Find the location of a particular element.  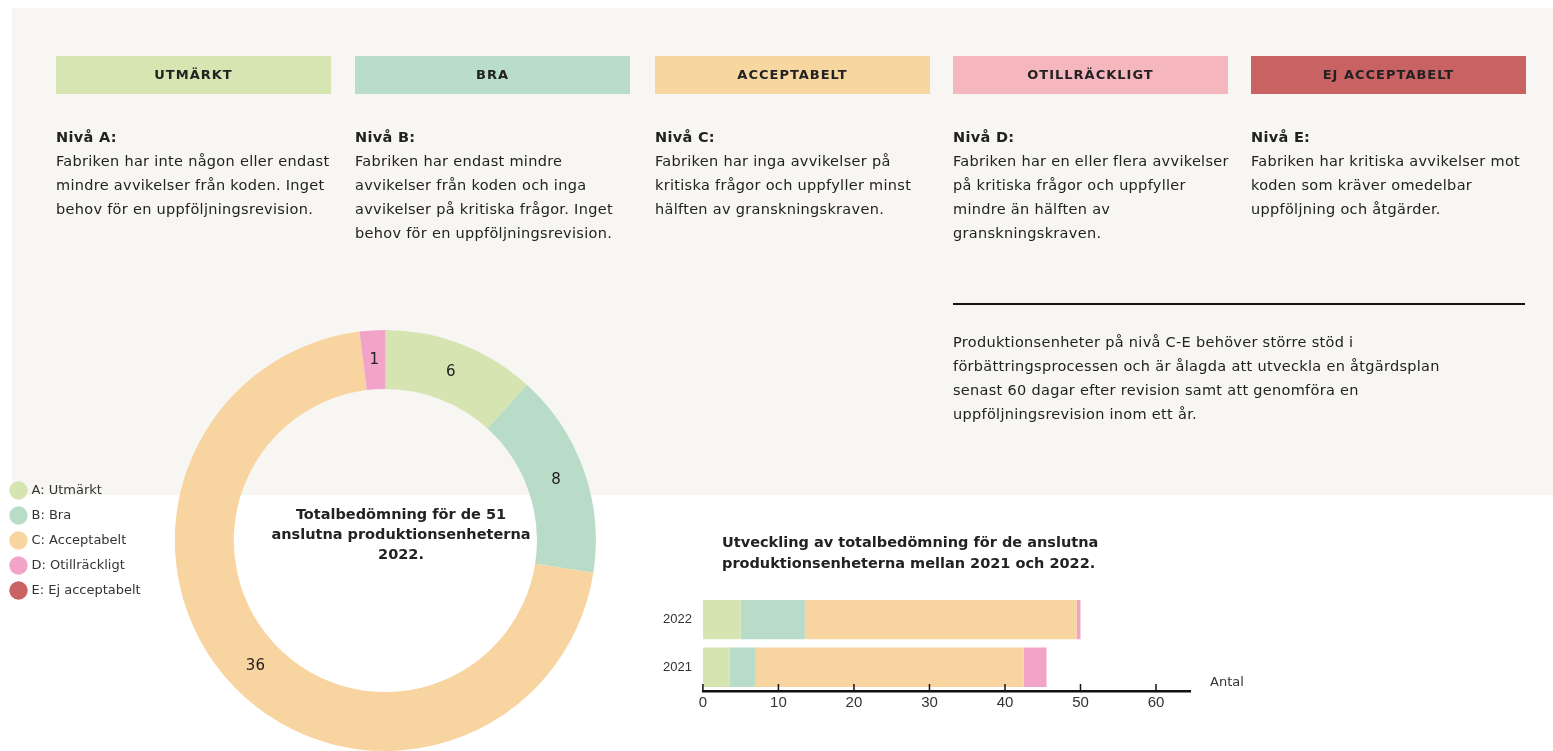

data-label: 36 is located at coordinates (255, 665).